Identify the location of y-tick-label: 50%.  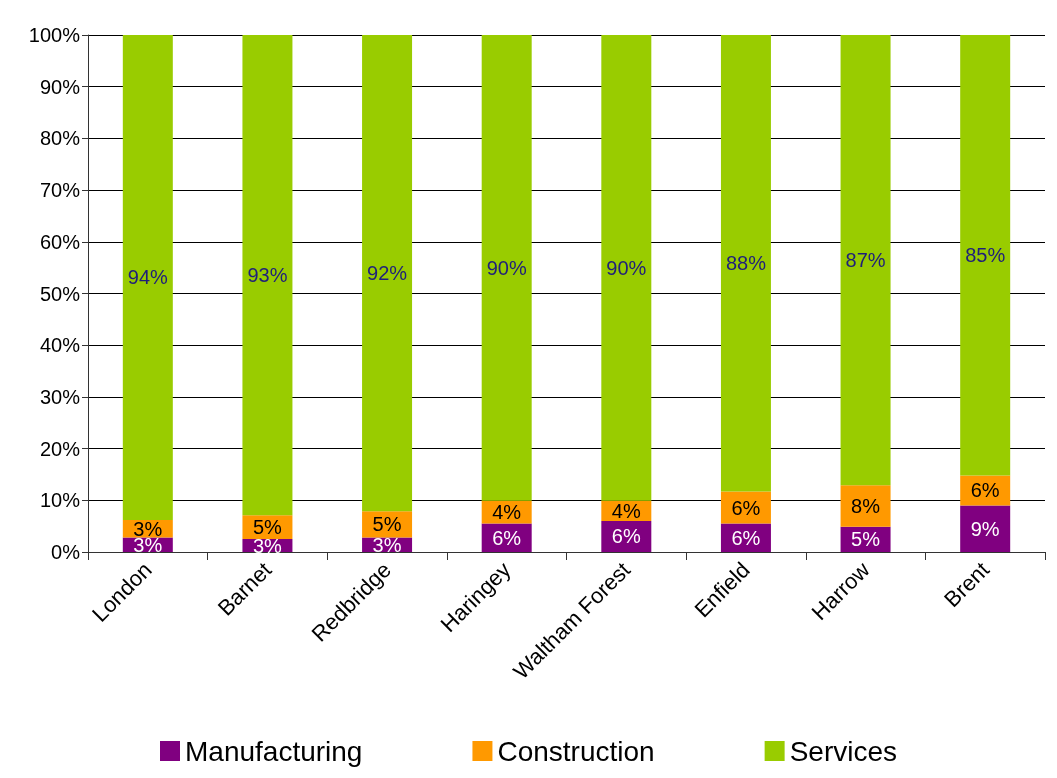
(60, 293).